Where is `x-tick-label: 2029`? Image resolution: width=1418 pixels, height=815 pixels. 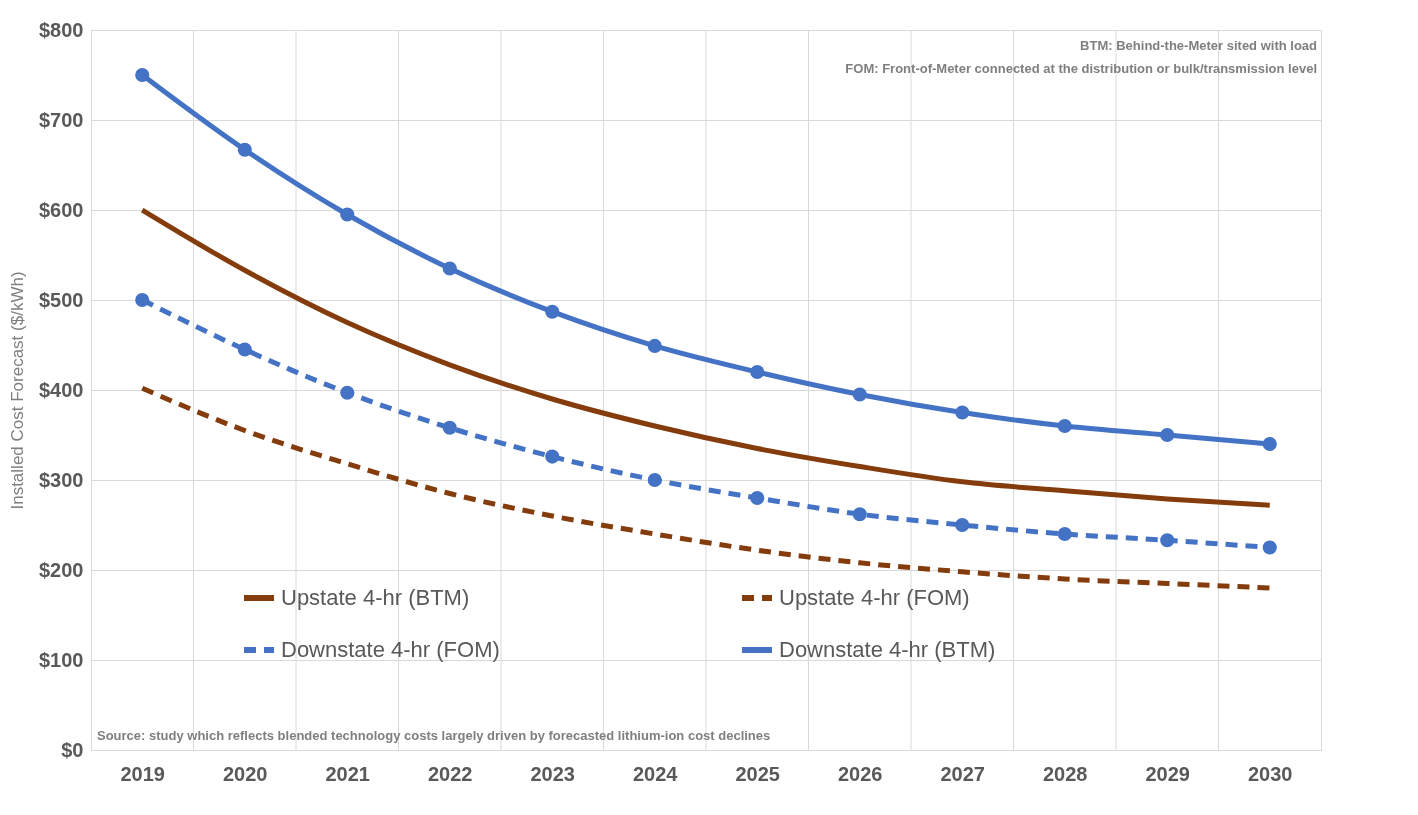
x-tick-label: 2029 is located at coordinates (1167, 773).